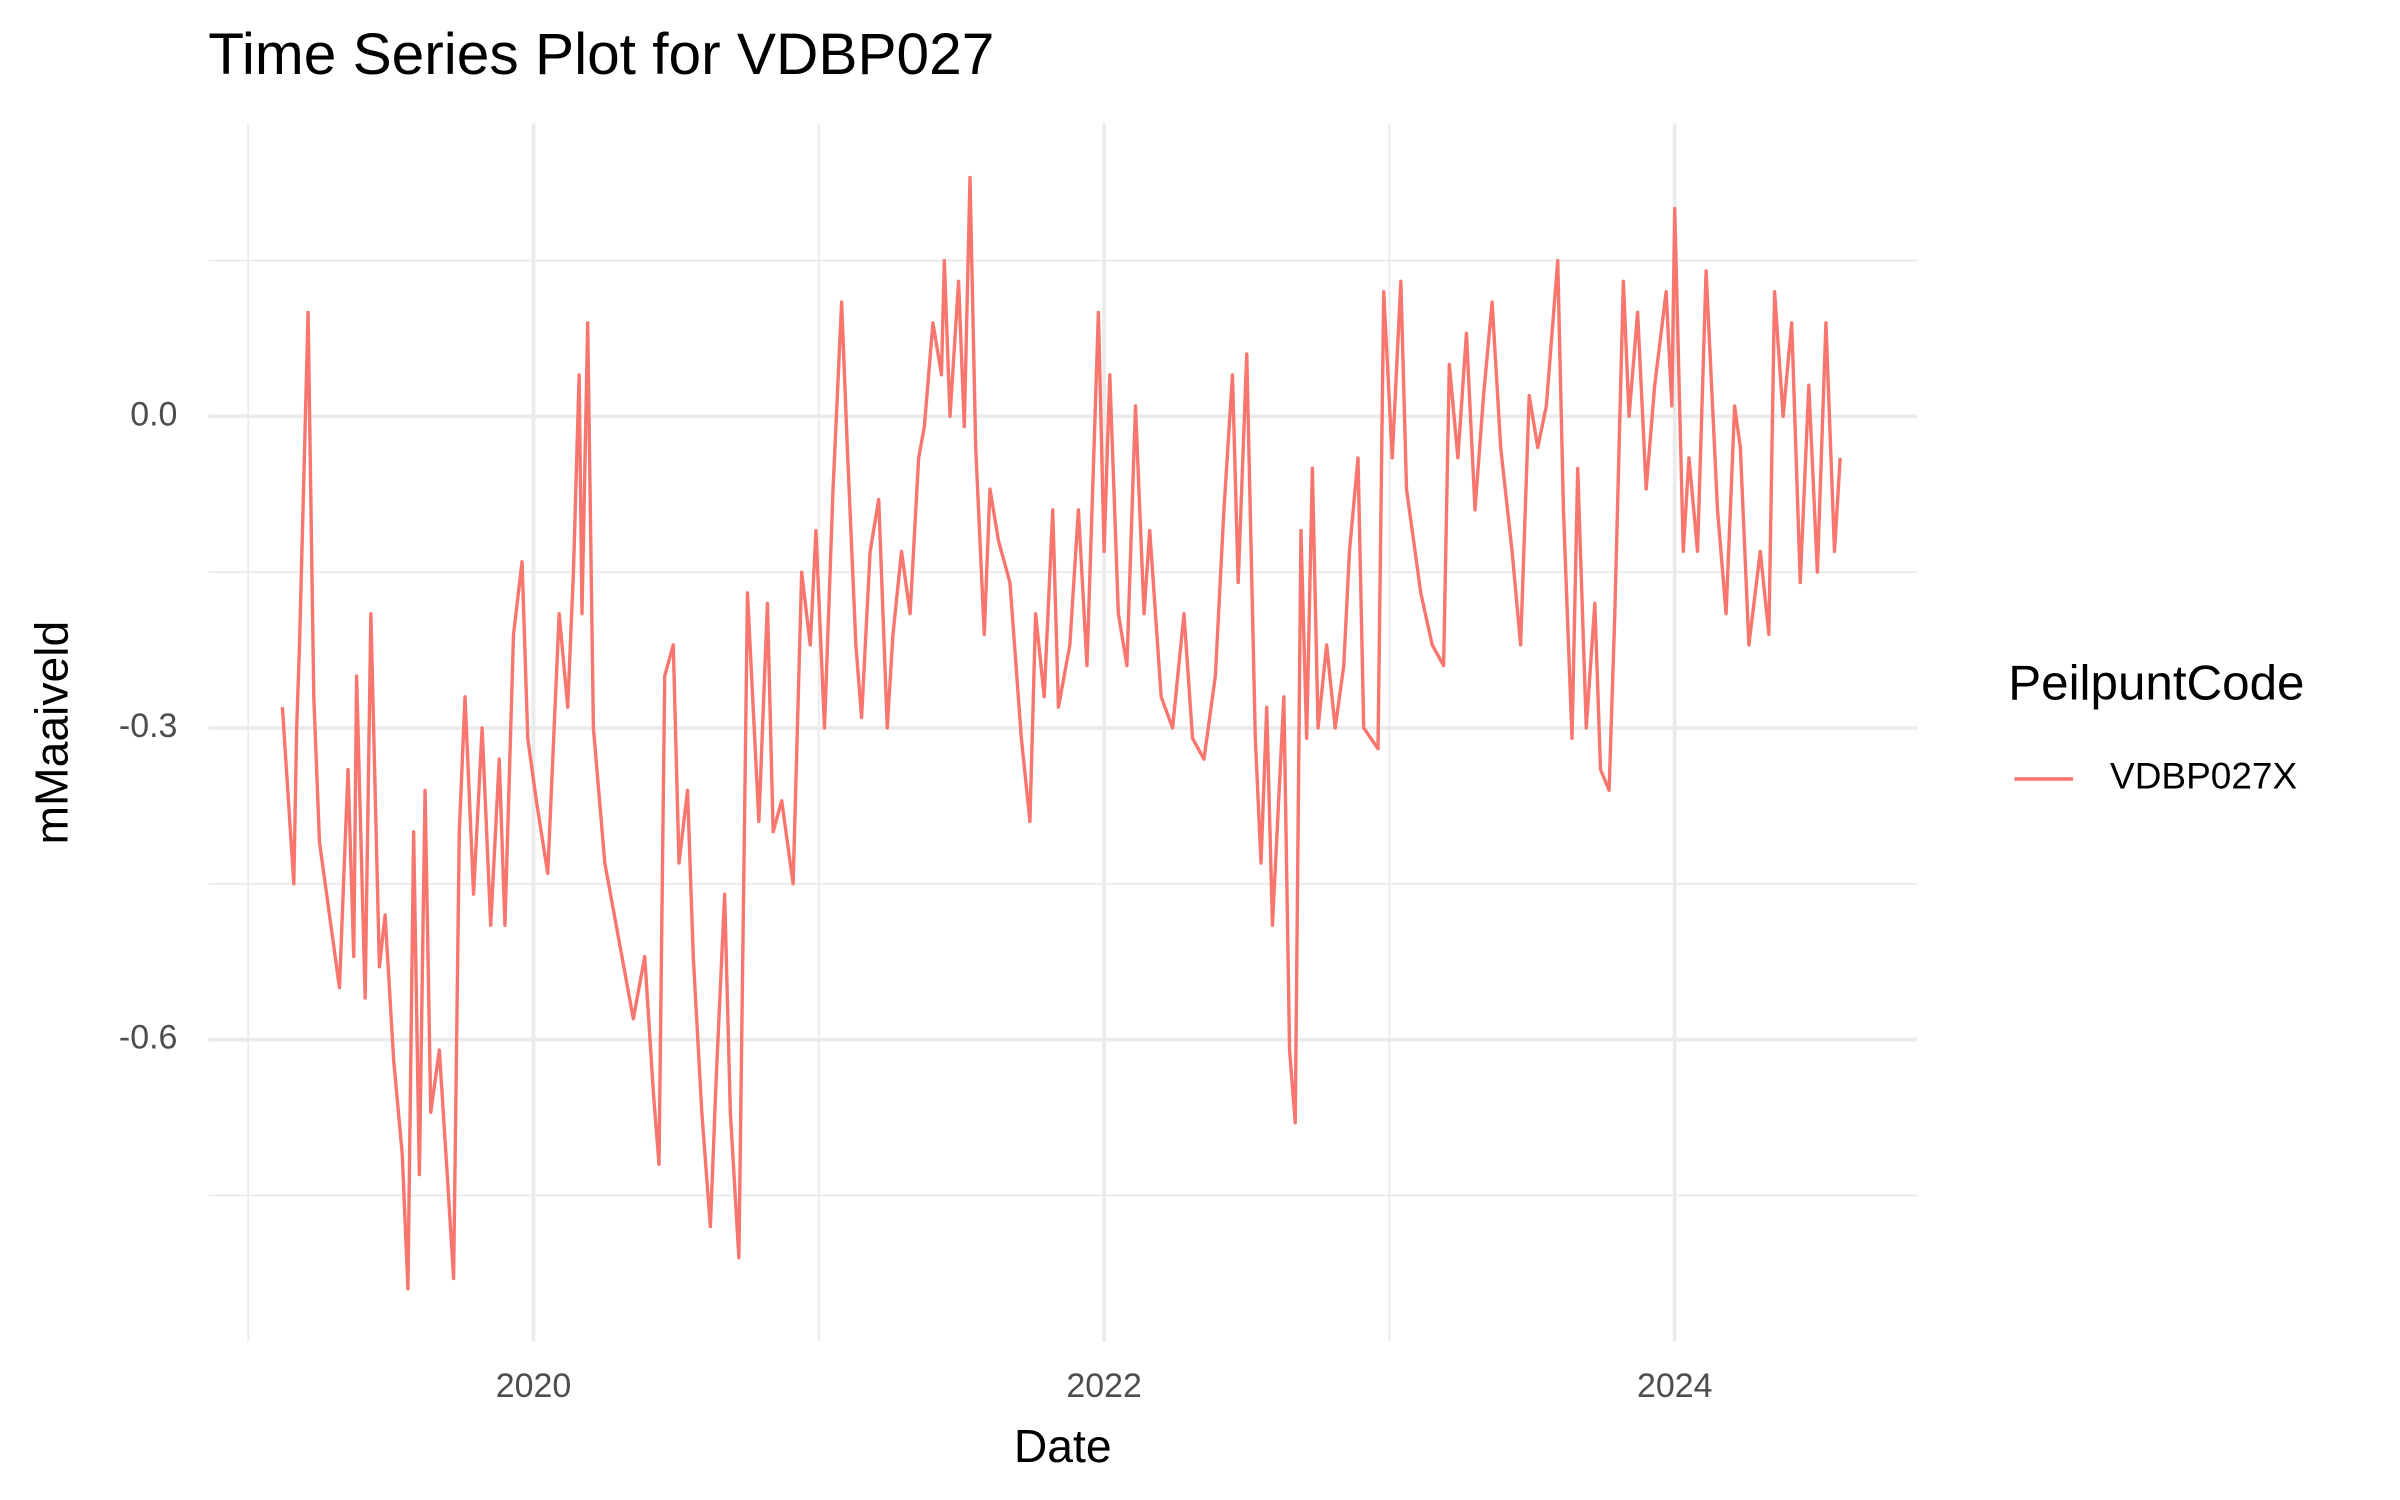 This screenshot has height=1500, width=2400. Describe the element at coordinates (1674, 1386) in the screenshot. I see `x-tick-label: 2024` at that location.